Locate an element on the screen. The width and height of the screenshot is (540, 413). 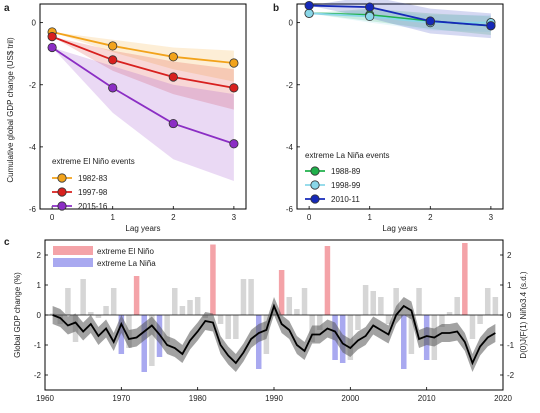
a-legend-label-1: 1997-98 is located at coordinates (93, 192).